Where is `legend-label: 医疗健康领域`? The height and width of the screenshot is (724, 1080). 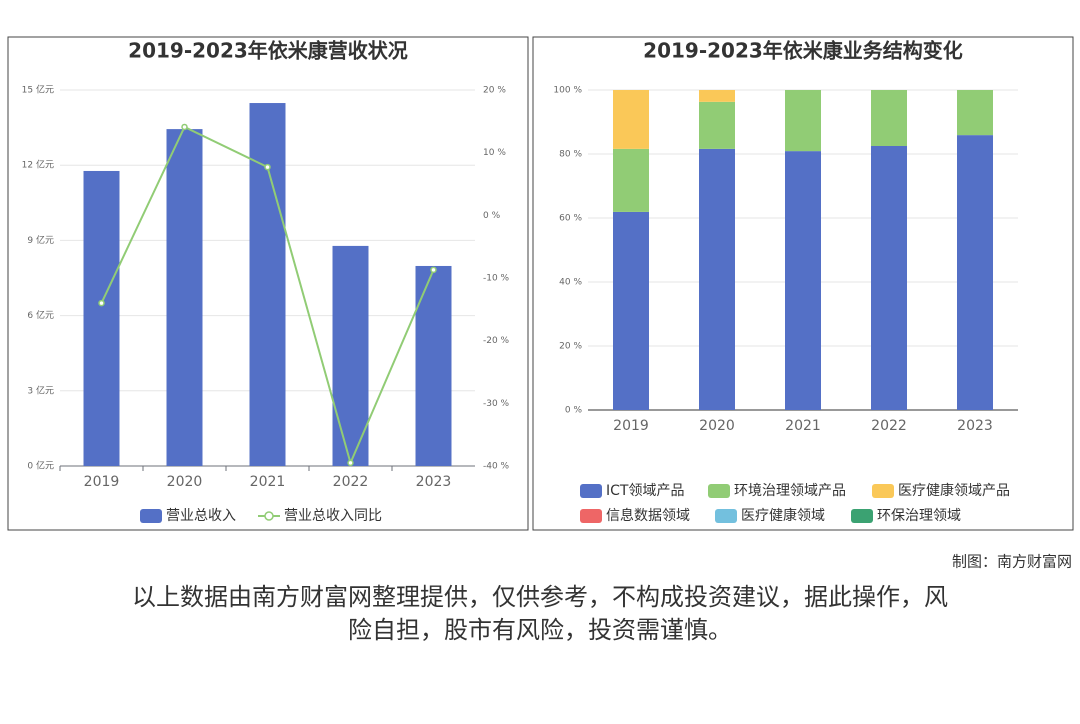
legend-label: 医疗健康领域 is located at coordinates (783, 515).